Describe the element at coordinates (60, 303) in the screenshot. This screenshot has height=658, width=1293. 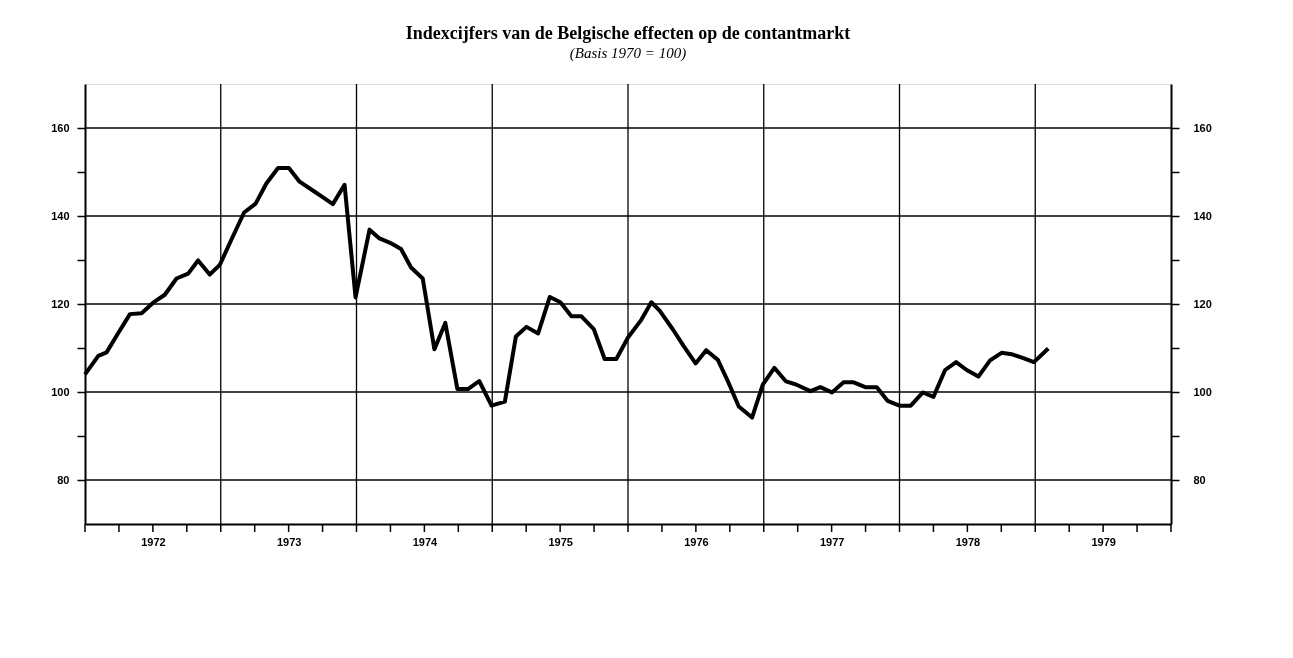
I see `y-tick-label: 120` at that location.